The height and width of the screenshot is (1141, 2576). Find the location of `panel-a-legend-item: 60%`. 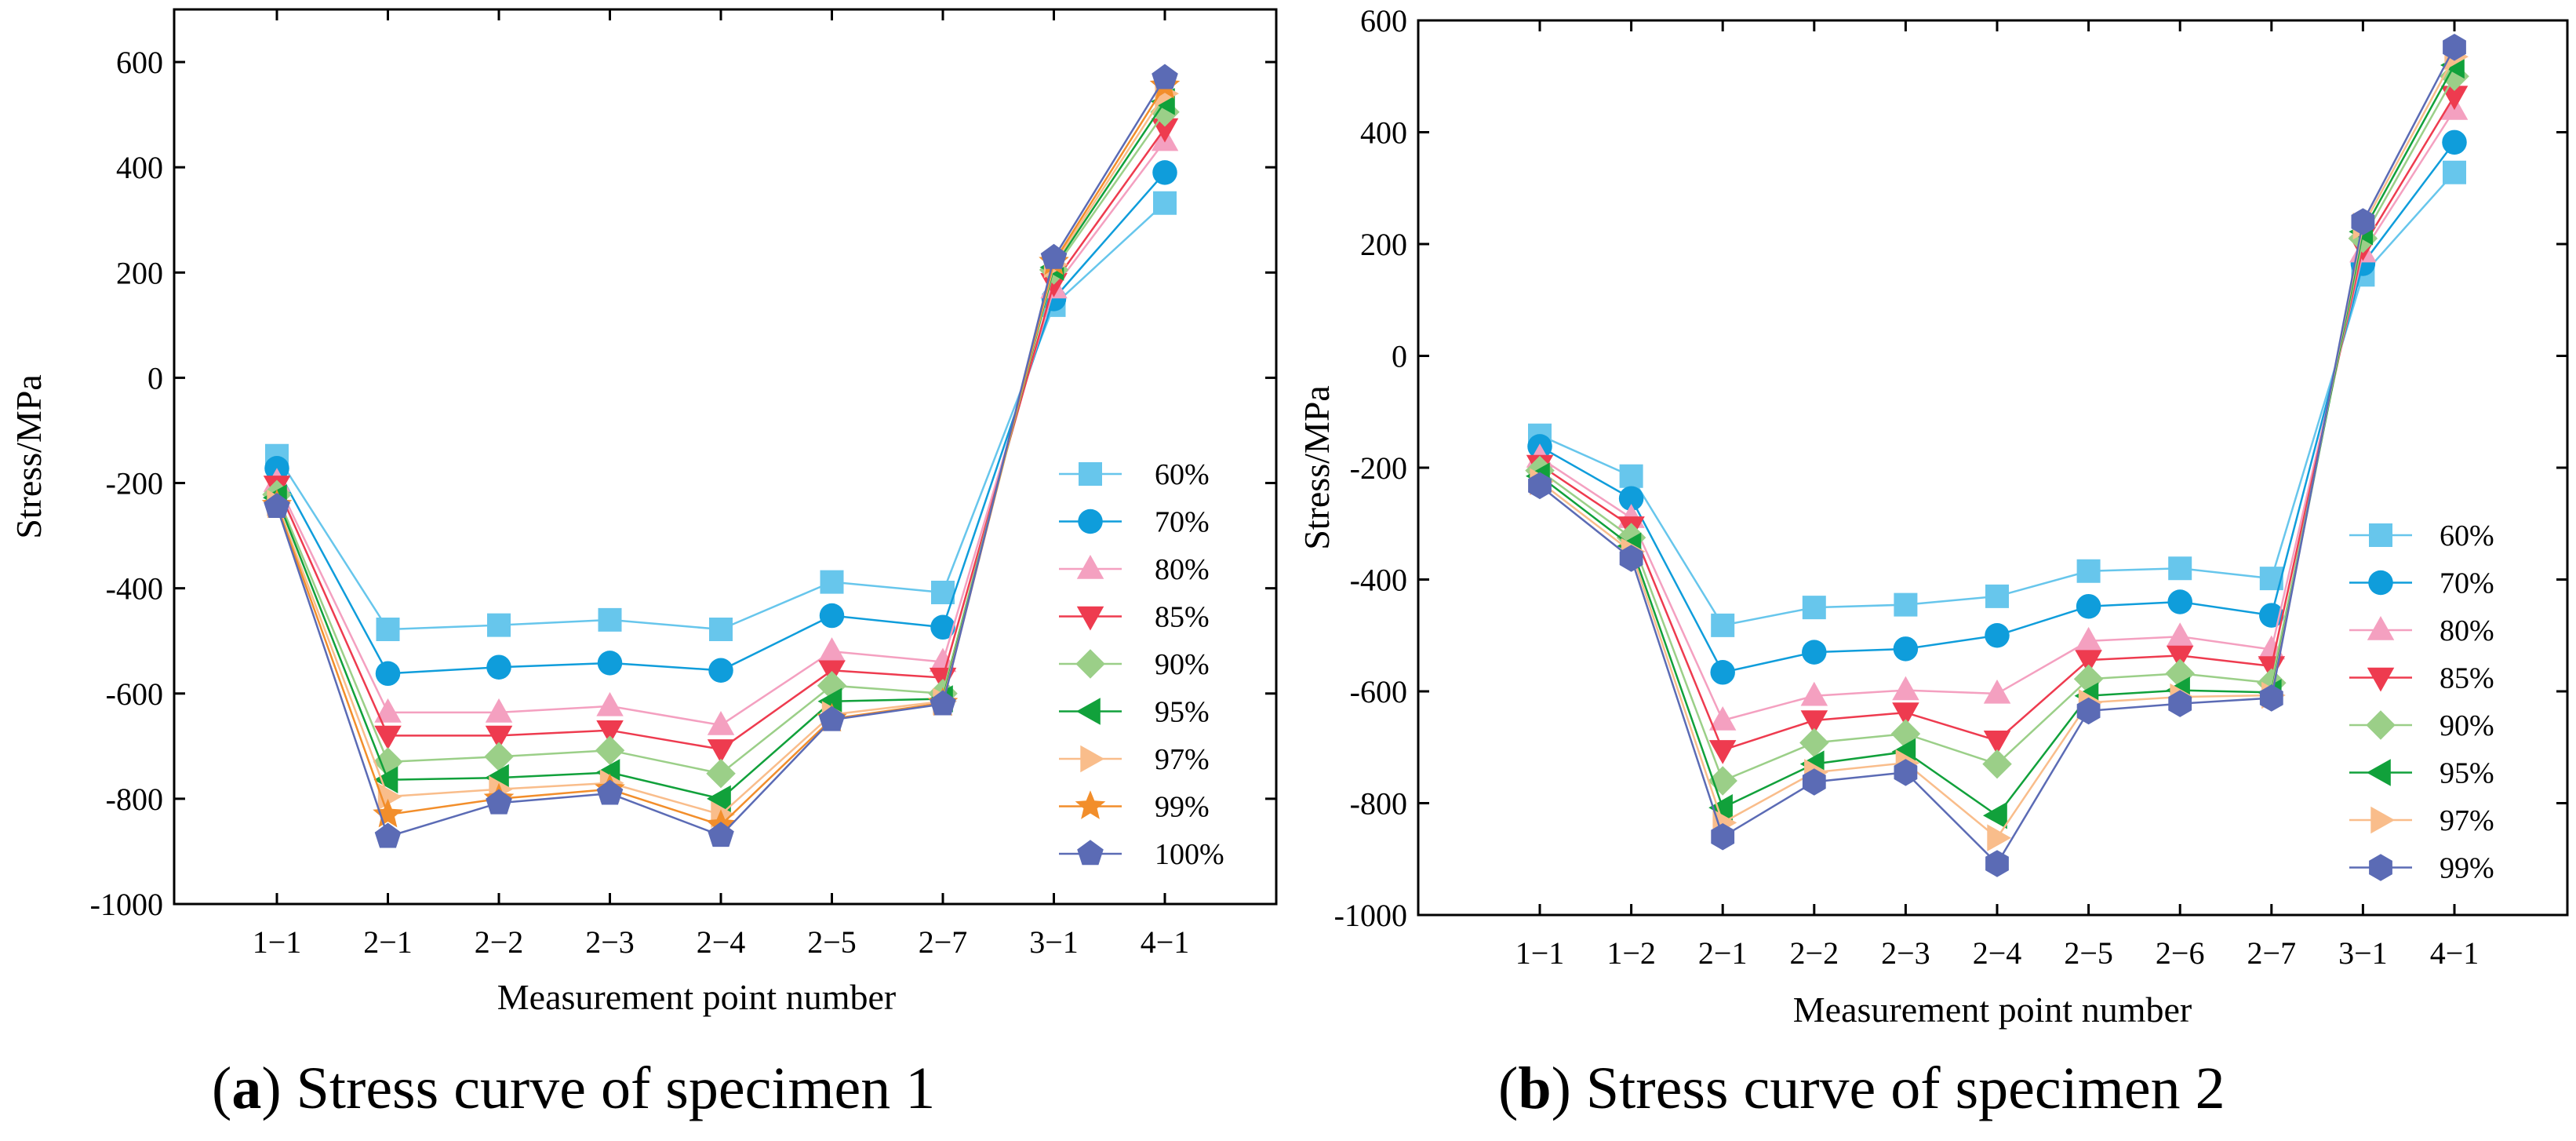

panel-a-legend-item: 60% is located at coordinates (1134, 474).